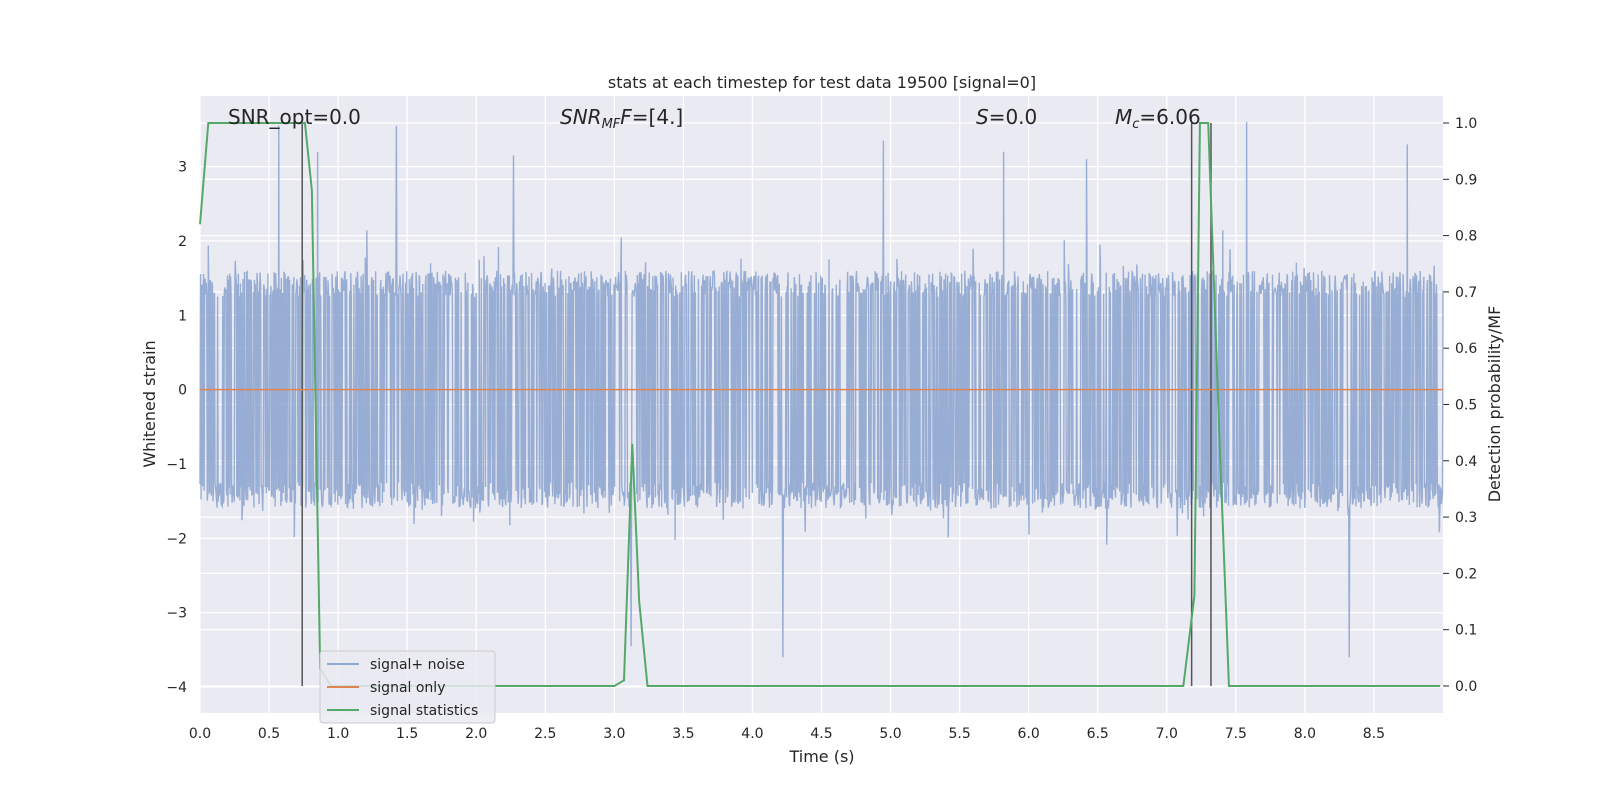 This screenshot has width=1600, height=800. Describe the element at coordinates (545, 734) in the screenshot. I see `x-tick-label: 2.5` at that location.